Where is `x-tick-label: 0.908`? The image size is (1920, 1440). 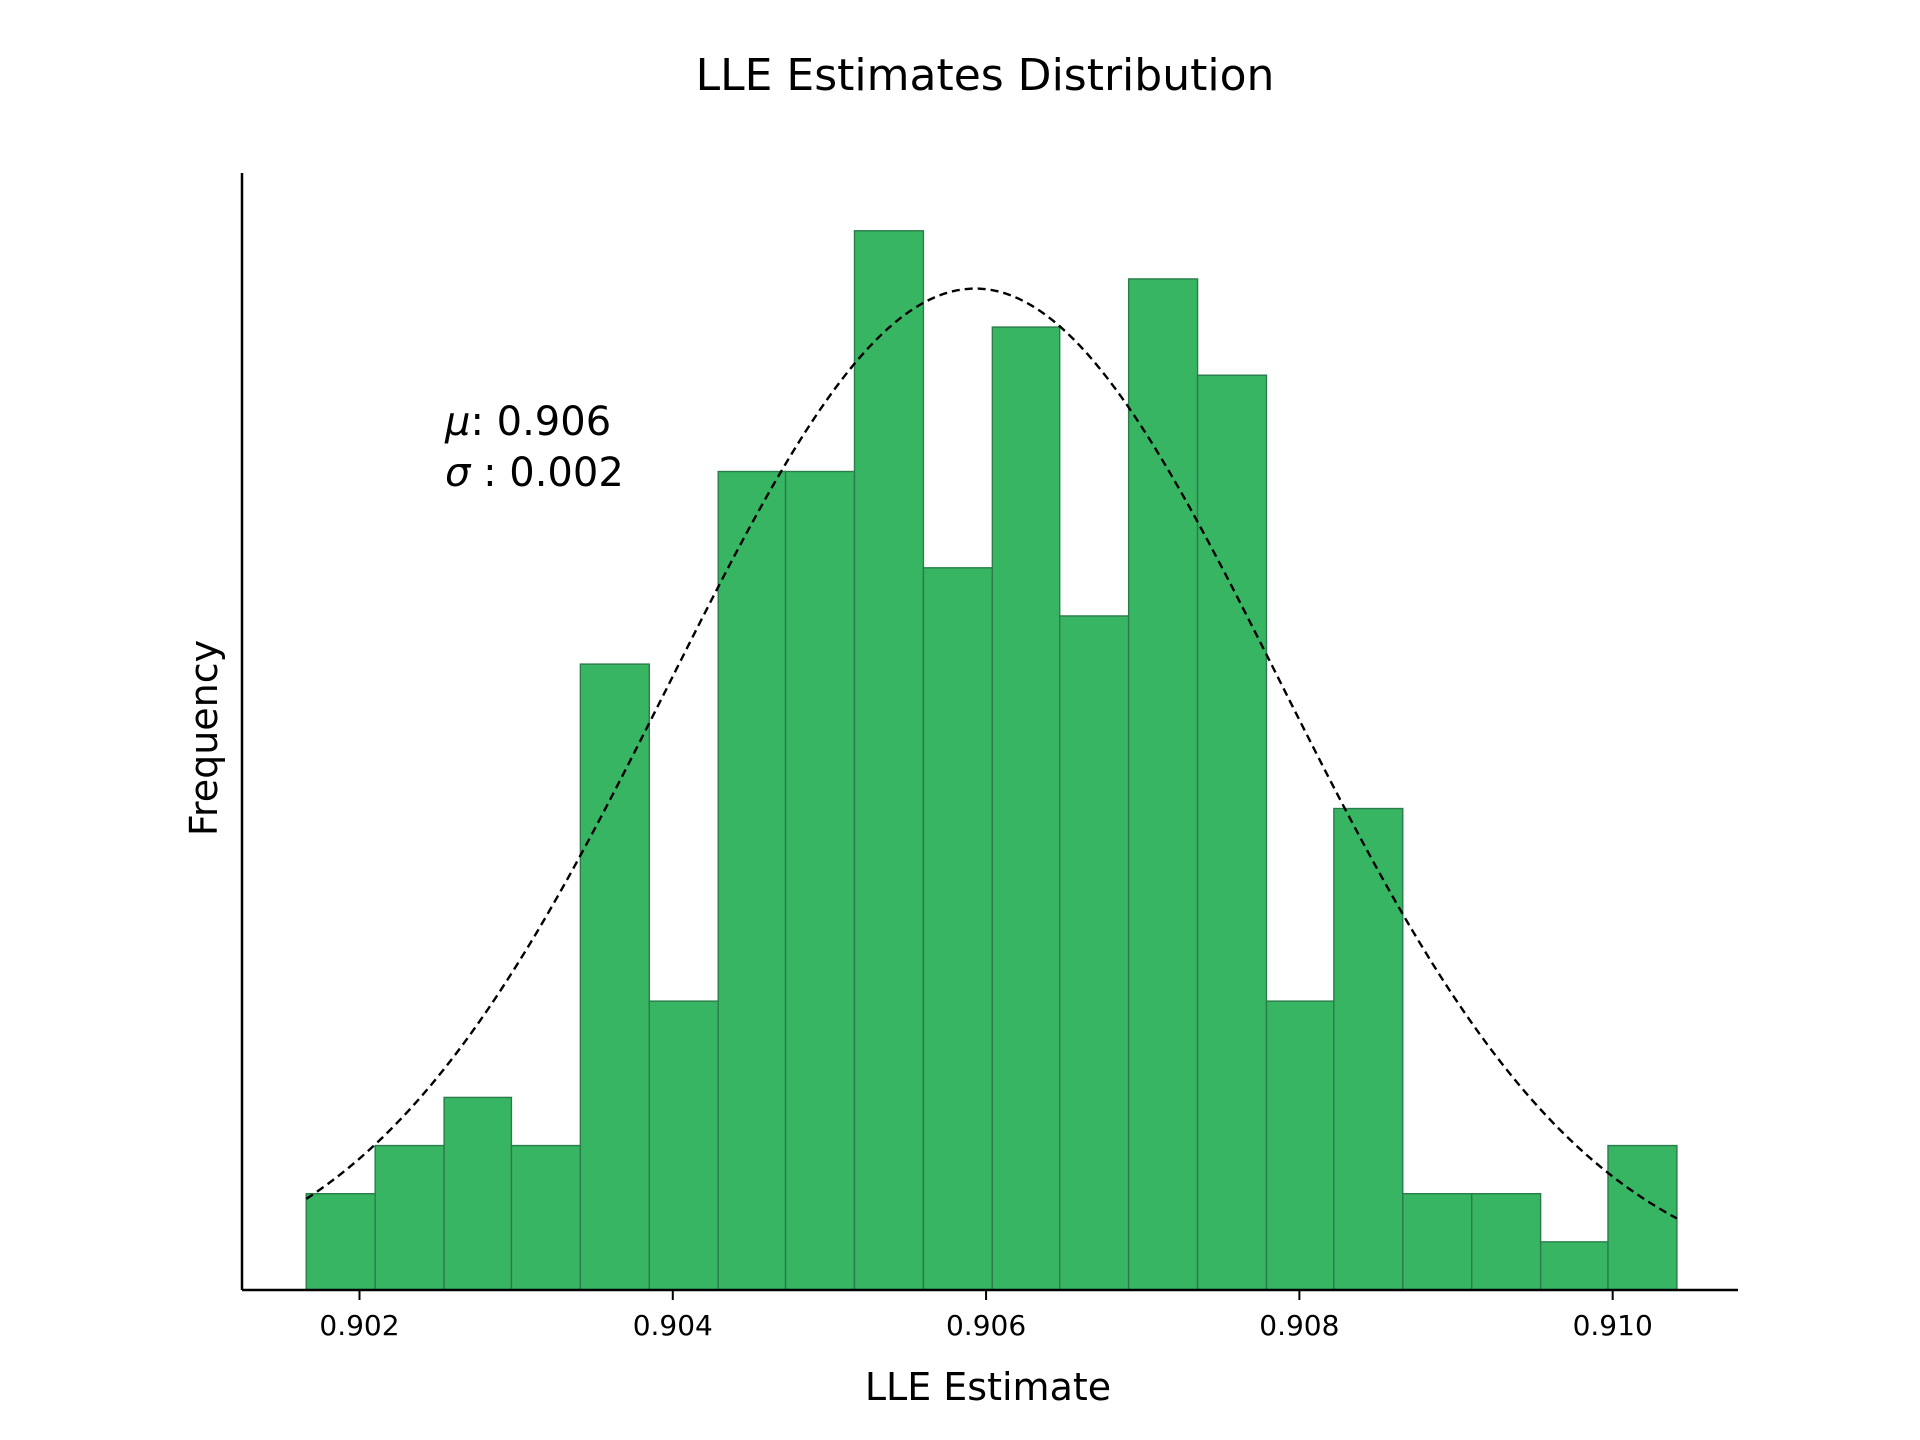
x-tick-label: 0.908 is located at coordinates (1299, 1325).